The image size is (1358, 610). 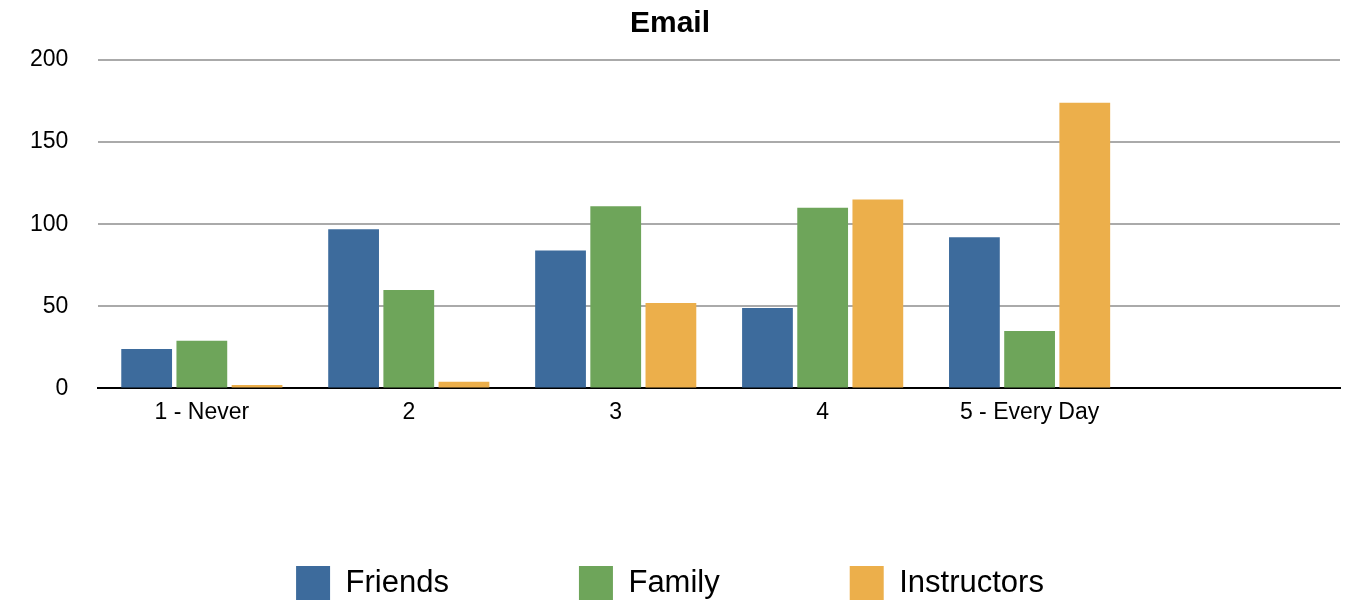 I want to click on chart-title: Email, so click(x=670, y=22).